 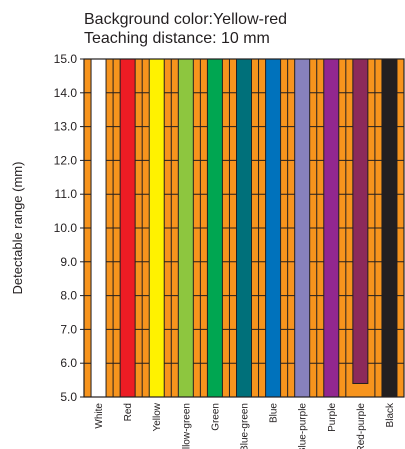 I want to click on x-tick-label: Blue-green, so click(x=245, y=426).